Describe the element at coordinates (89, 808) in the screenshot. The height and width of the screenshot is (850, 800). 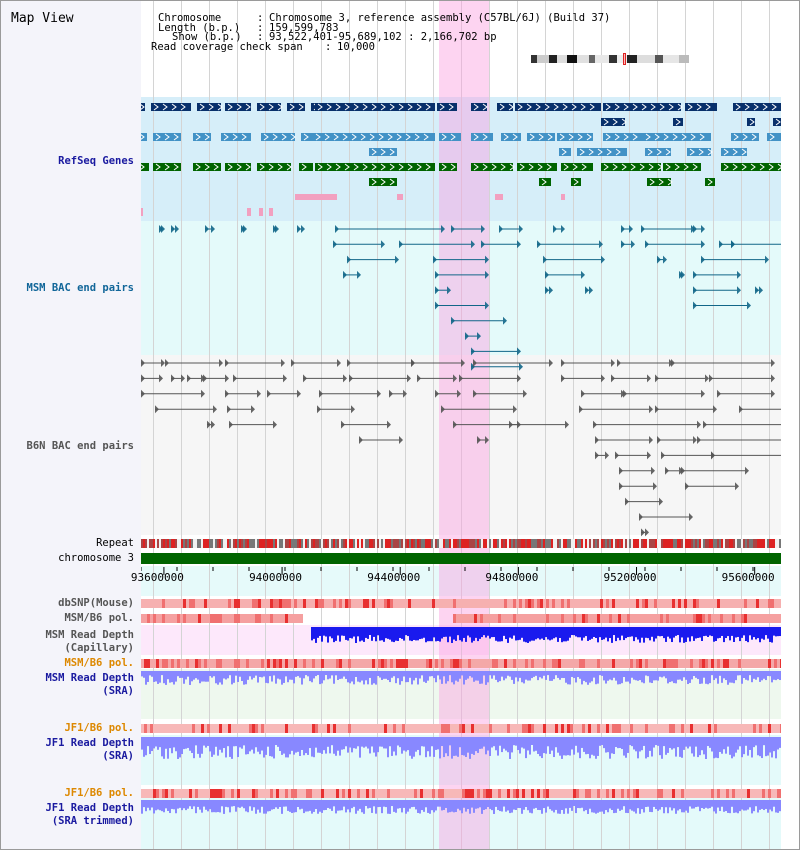
I see `track-label-jf1-trim-depth: JF1 Read Depth` at that location.